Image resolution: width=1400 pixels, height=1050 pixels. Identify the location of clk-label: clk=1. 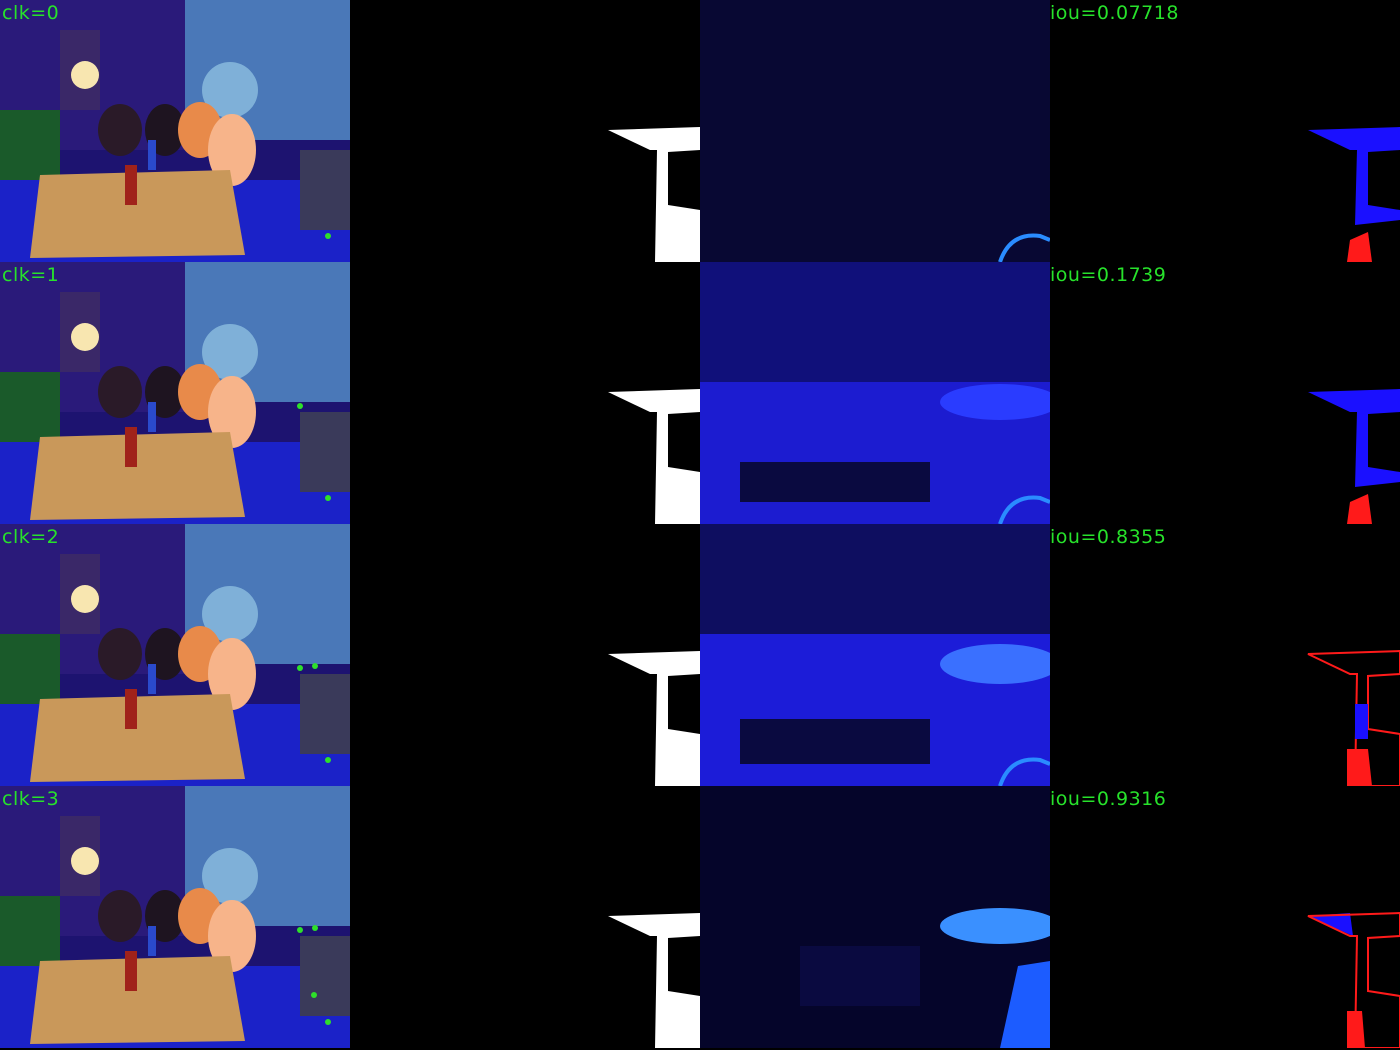
(31, 275).